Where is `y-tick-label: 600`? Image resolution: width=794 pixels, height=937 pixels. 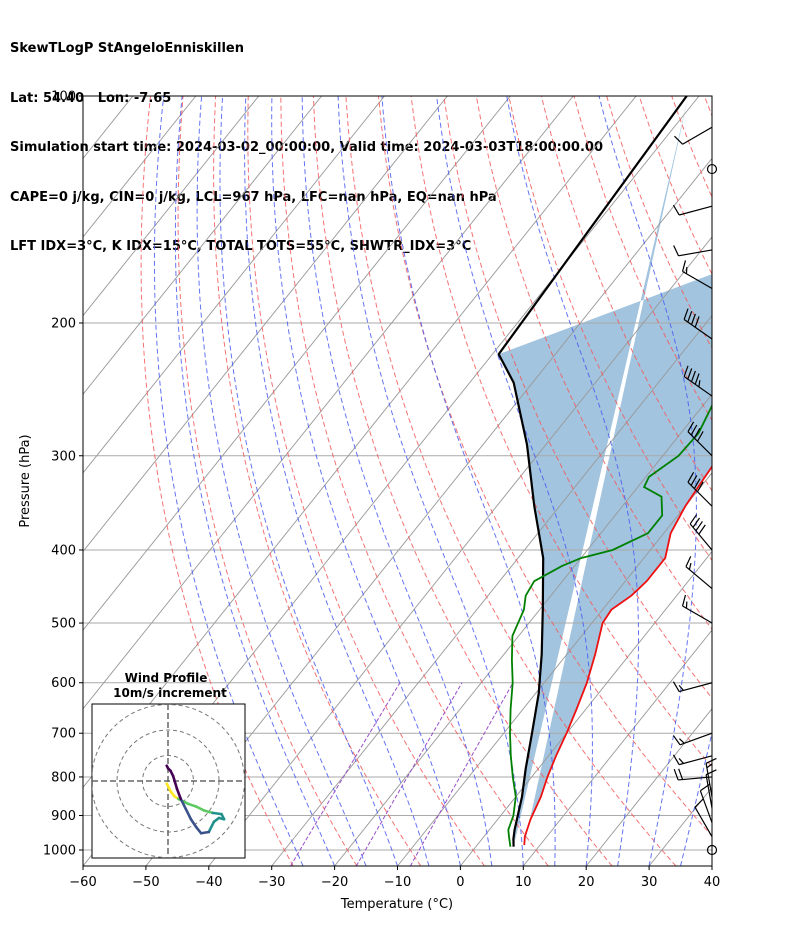
y-tick-label: 600 is located at coordinates (63, 683).